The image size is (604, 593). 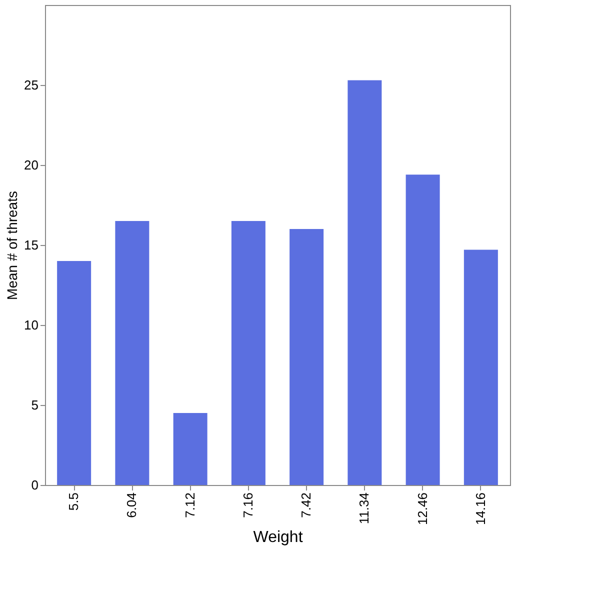 I want to click on x-tick-label: 11.34, so click(x=364, y=508).